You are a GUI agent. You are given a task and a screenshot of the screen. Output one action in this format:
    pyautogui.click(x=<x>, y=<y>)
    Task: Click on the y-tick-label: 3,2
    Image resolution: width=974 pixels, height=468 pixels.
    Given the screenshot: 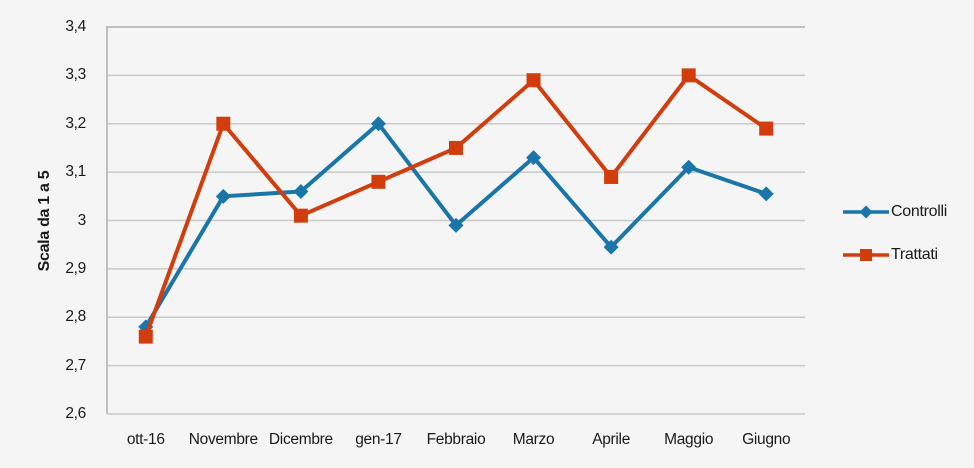 What is the action you would take?
    pyautogui.click(x=75, y=123)
    